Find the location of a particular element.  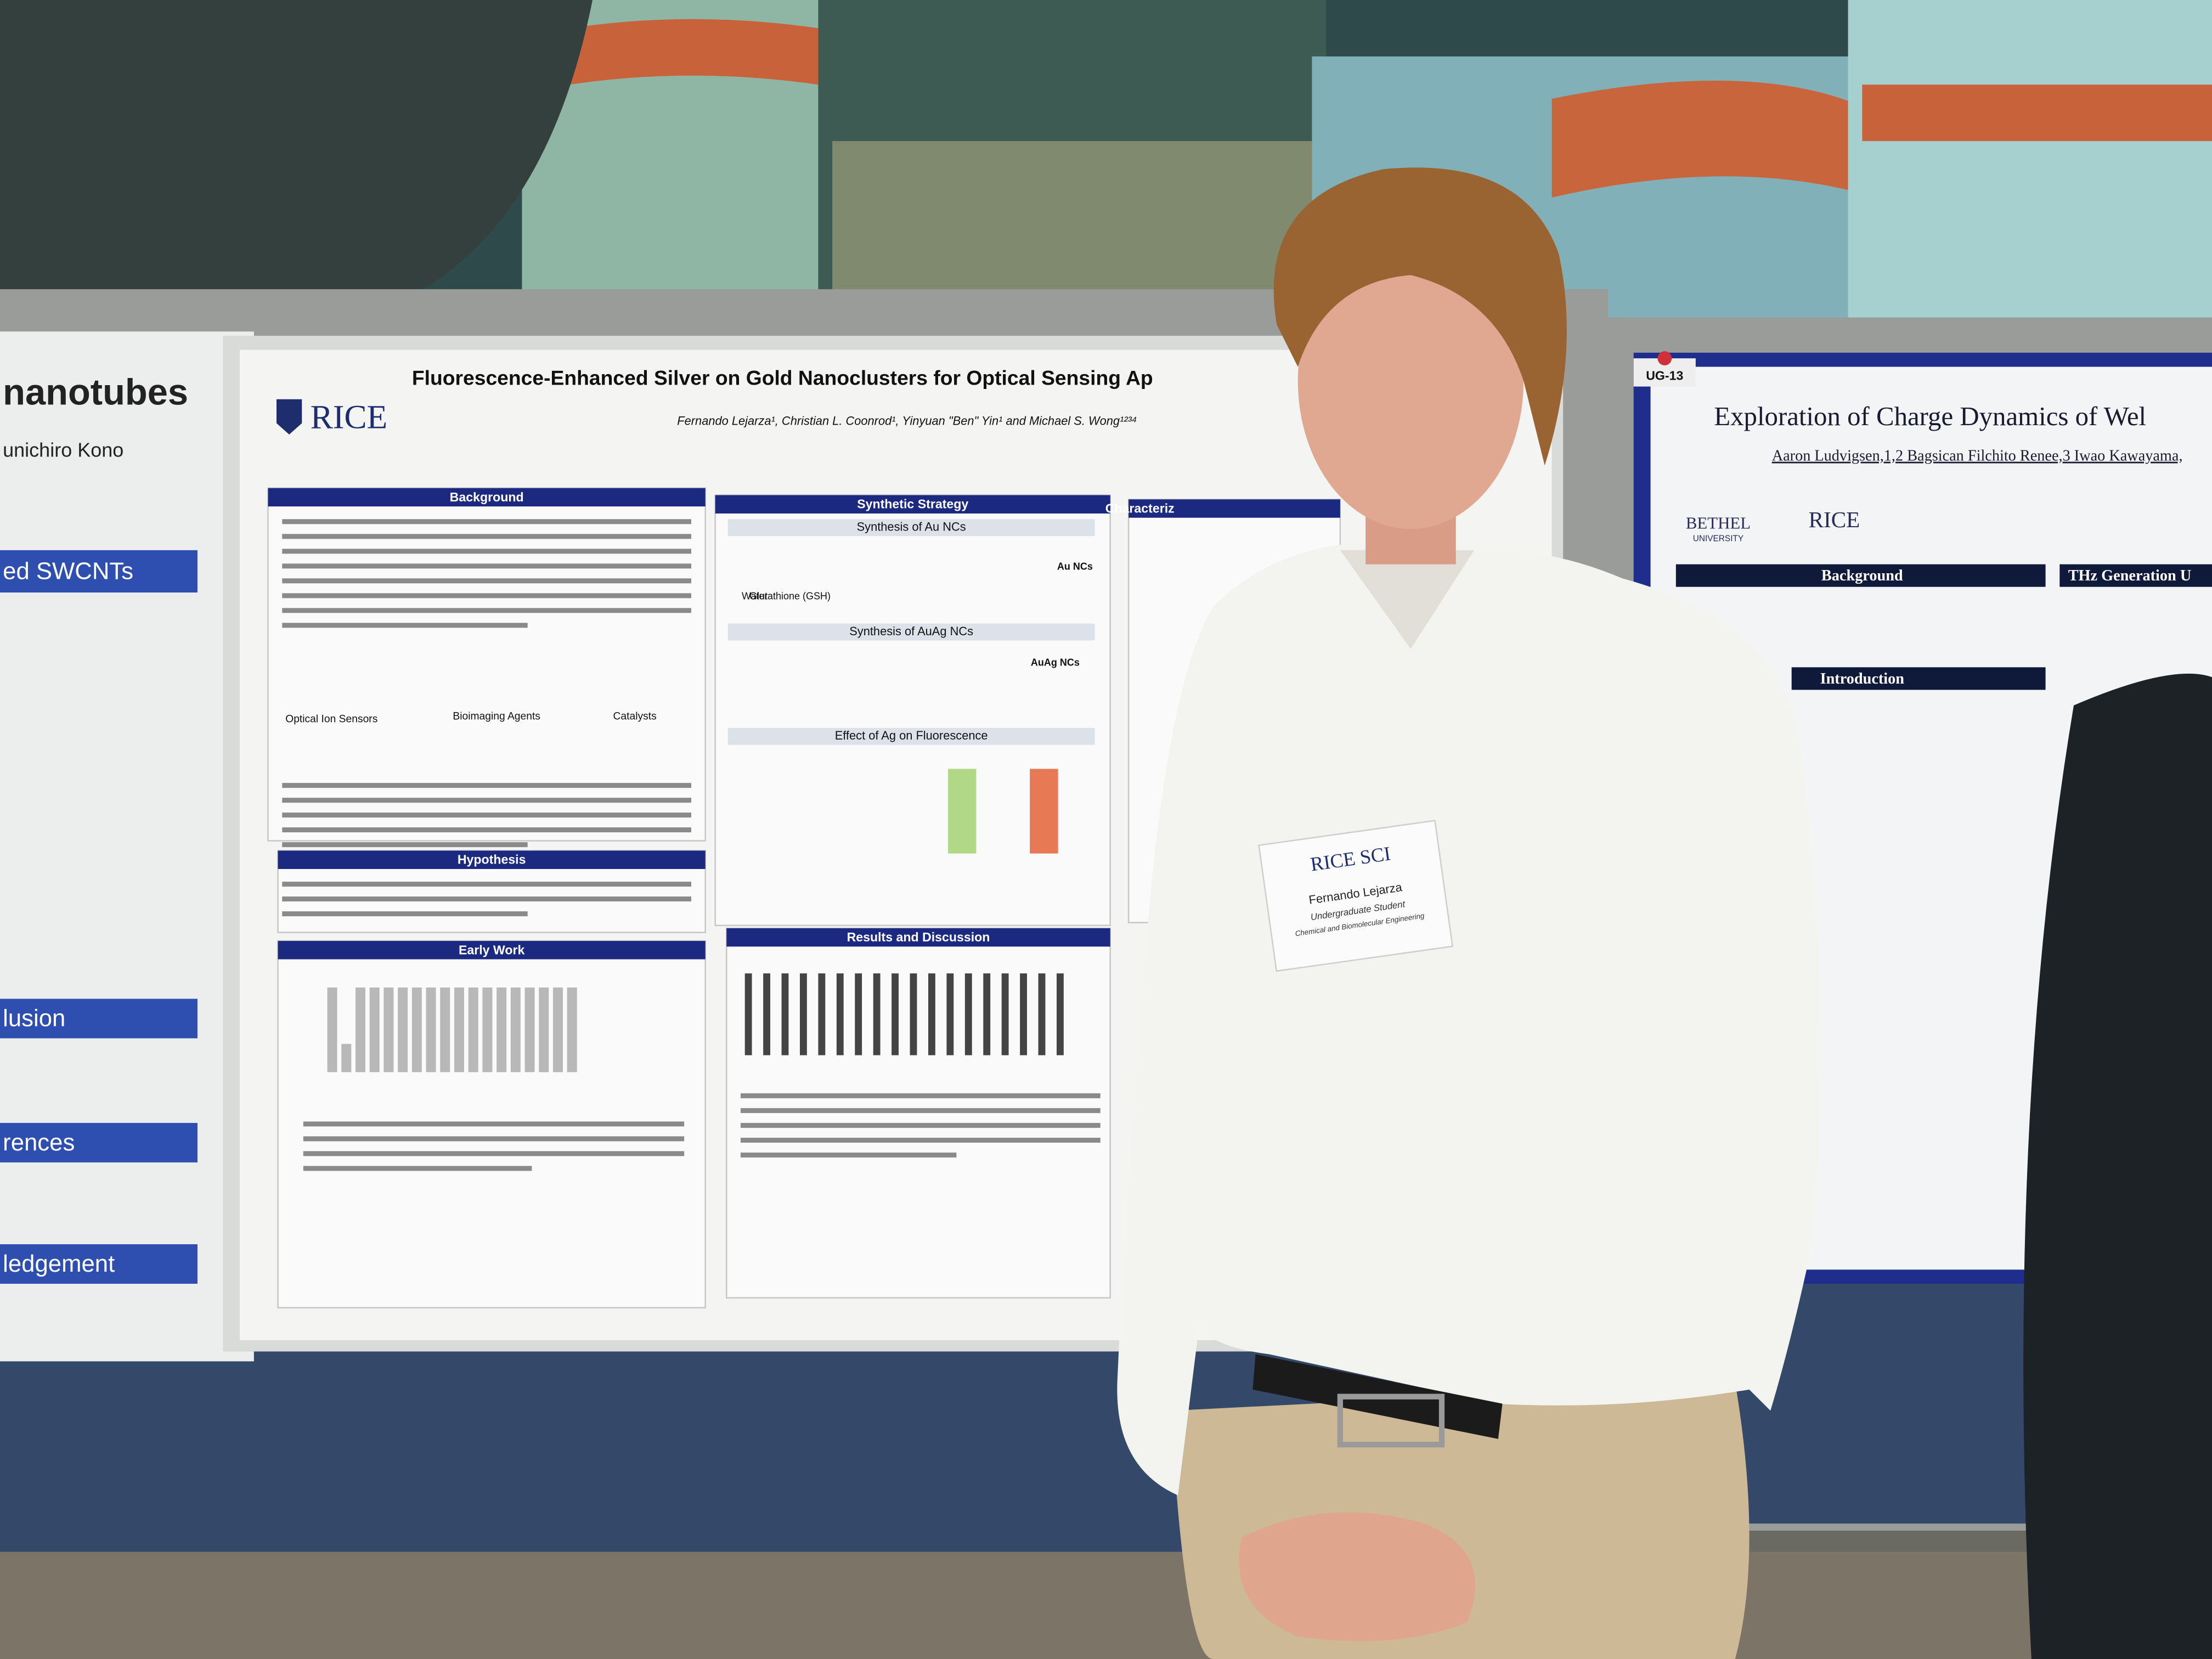

subsection-bar is located at coordinates (911, 528).